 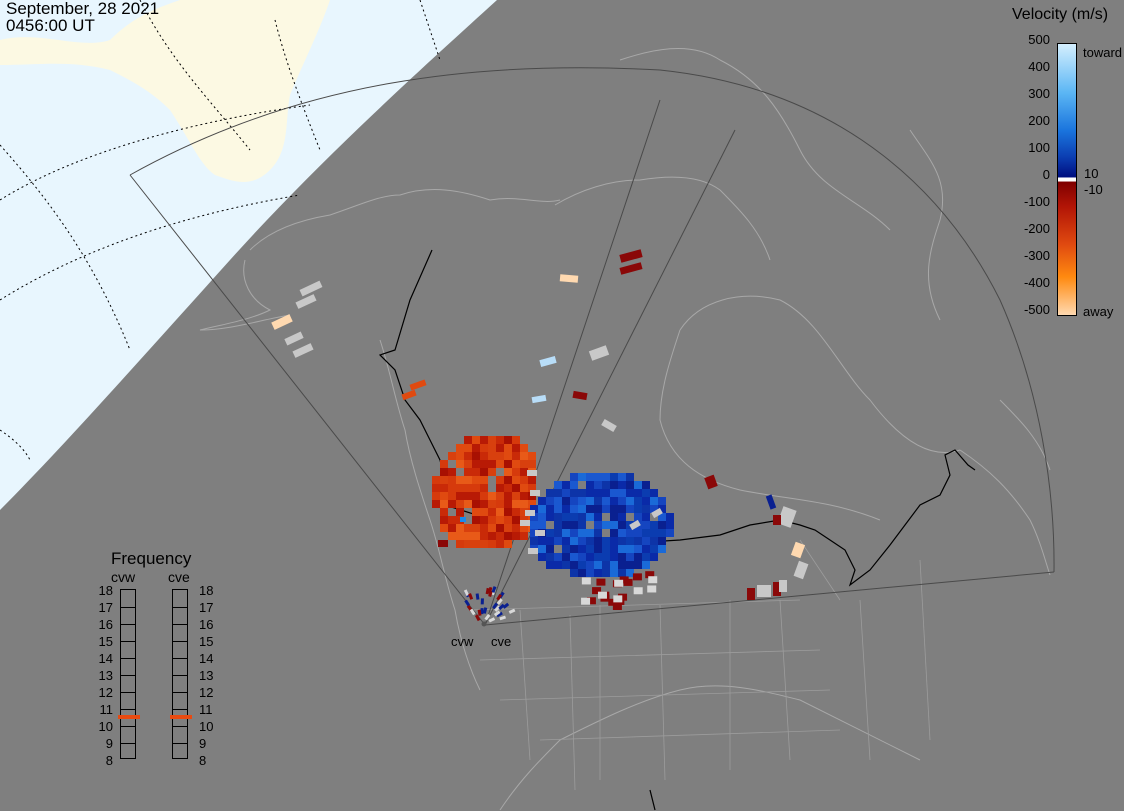 What do you see at coordinates (1103, 52) in the screenshot?
I see `toward-label: toward` at bounding box center [1103, 52].